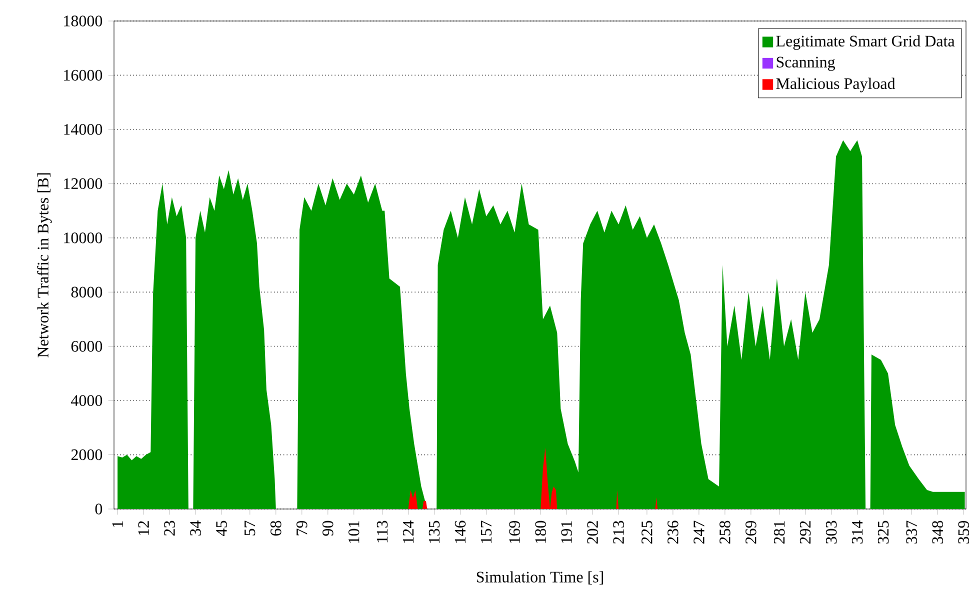 This screenshot has width=971, height=601. Describe the element at coordinates (540, 531) in the screenshot. I see `x-tick-label: 180` at that location.